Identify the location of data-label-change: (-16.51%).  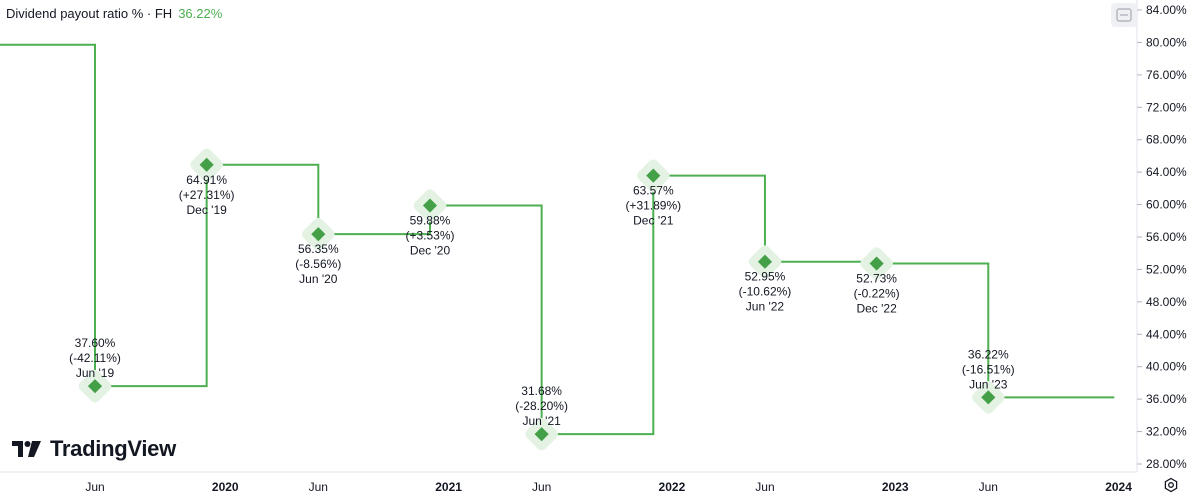
(988, 369).